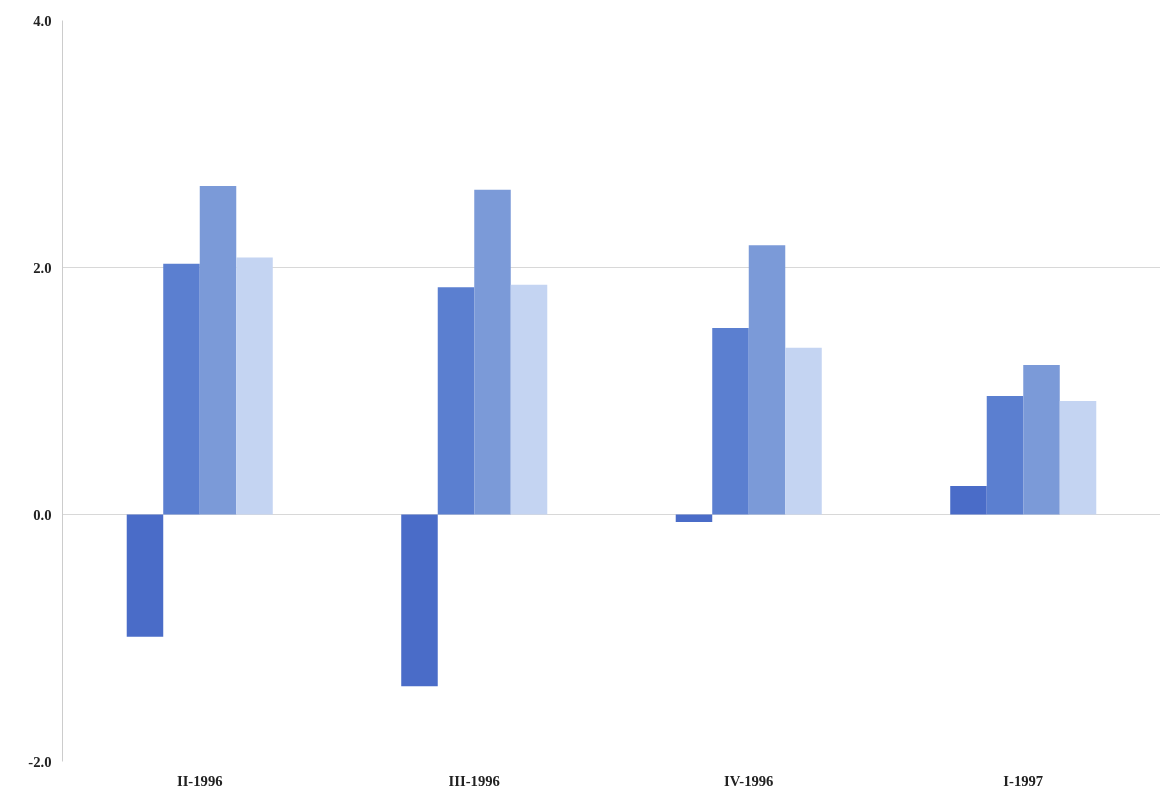 The image size is (1160, 798). What do you see at coordinates (1023, 780) in the screenshot?
I see `x-tick-label: I-1997` at bounding box center [1023, 780].